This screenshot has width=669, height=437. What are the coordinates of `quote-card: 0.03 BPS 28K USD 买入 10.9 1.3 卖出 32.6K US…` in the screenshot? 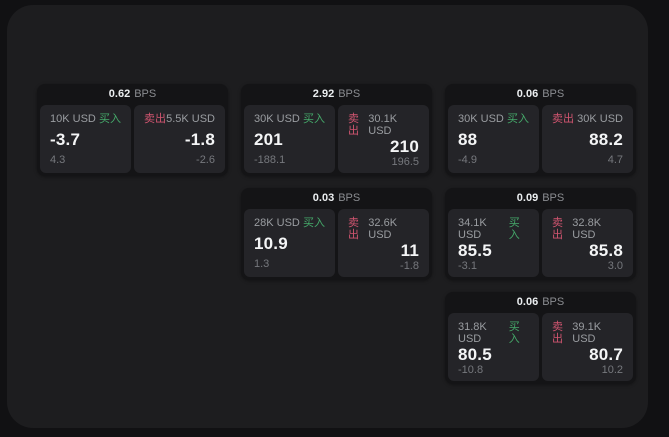 It's located at (336, 234).